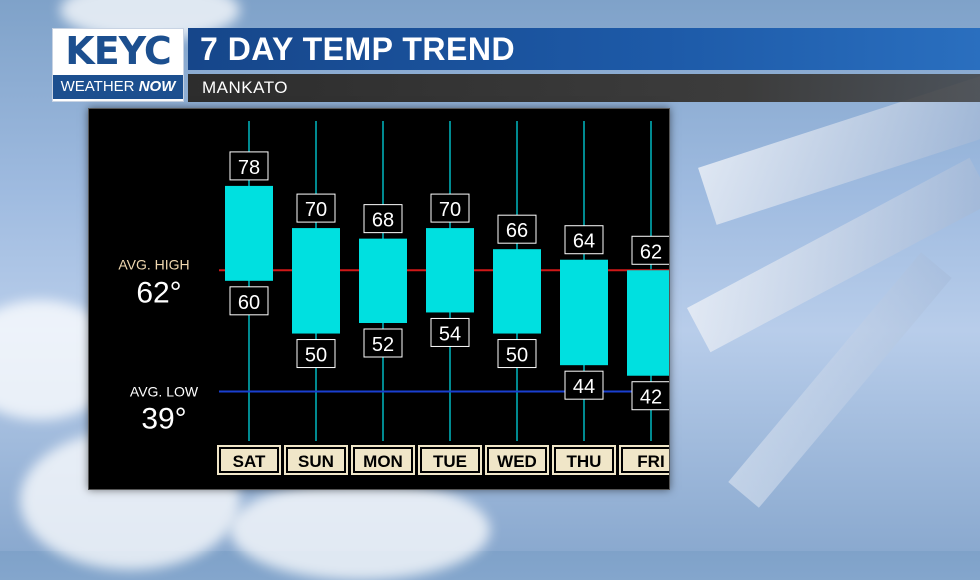 The height and width of the screenshot is (580, 980). Describe the element at coordinates (164, 392) in the screenshot. I see `avg-low-label: AVG. LOW` at that location.